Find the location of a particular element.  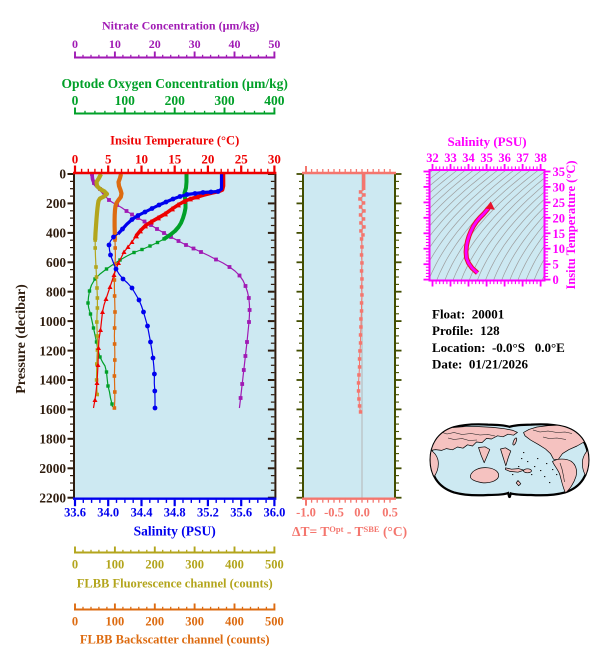

svg-text: 2200 is located at coordinates (52, 497).